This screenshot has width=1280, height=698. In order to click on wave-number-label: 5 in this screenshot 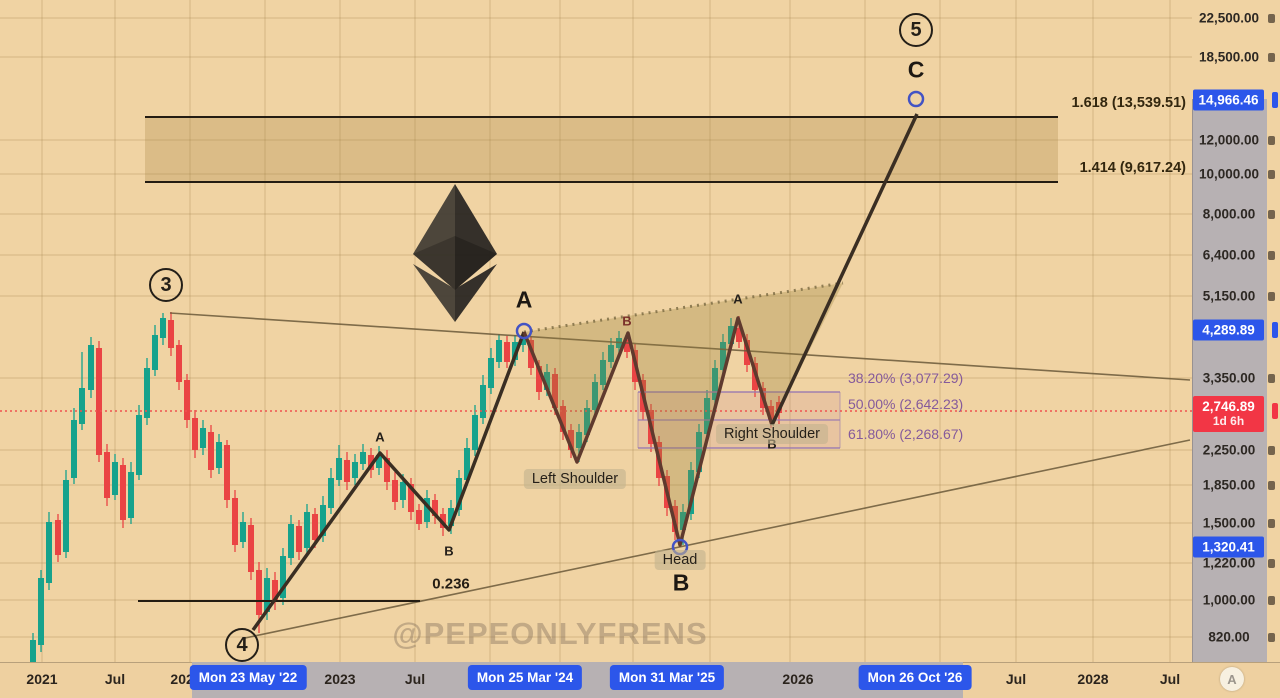, I will do `click(916, 30)`.